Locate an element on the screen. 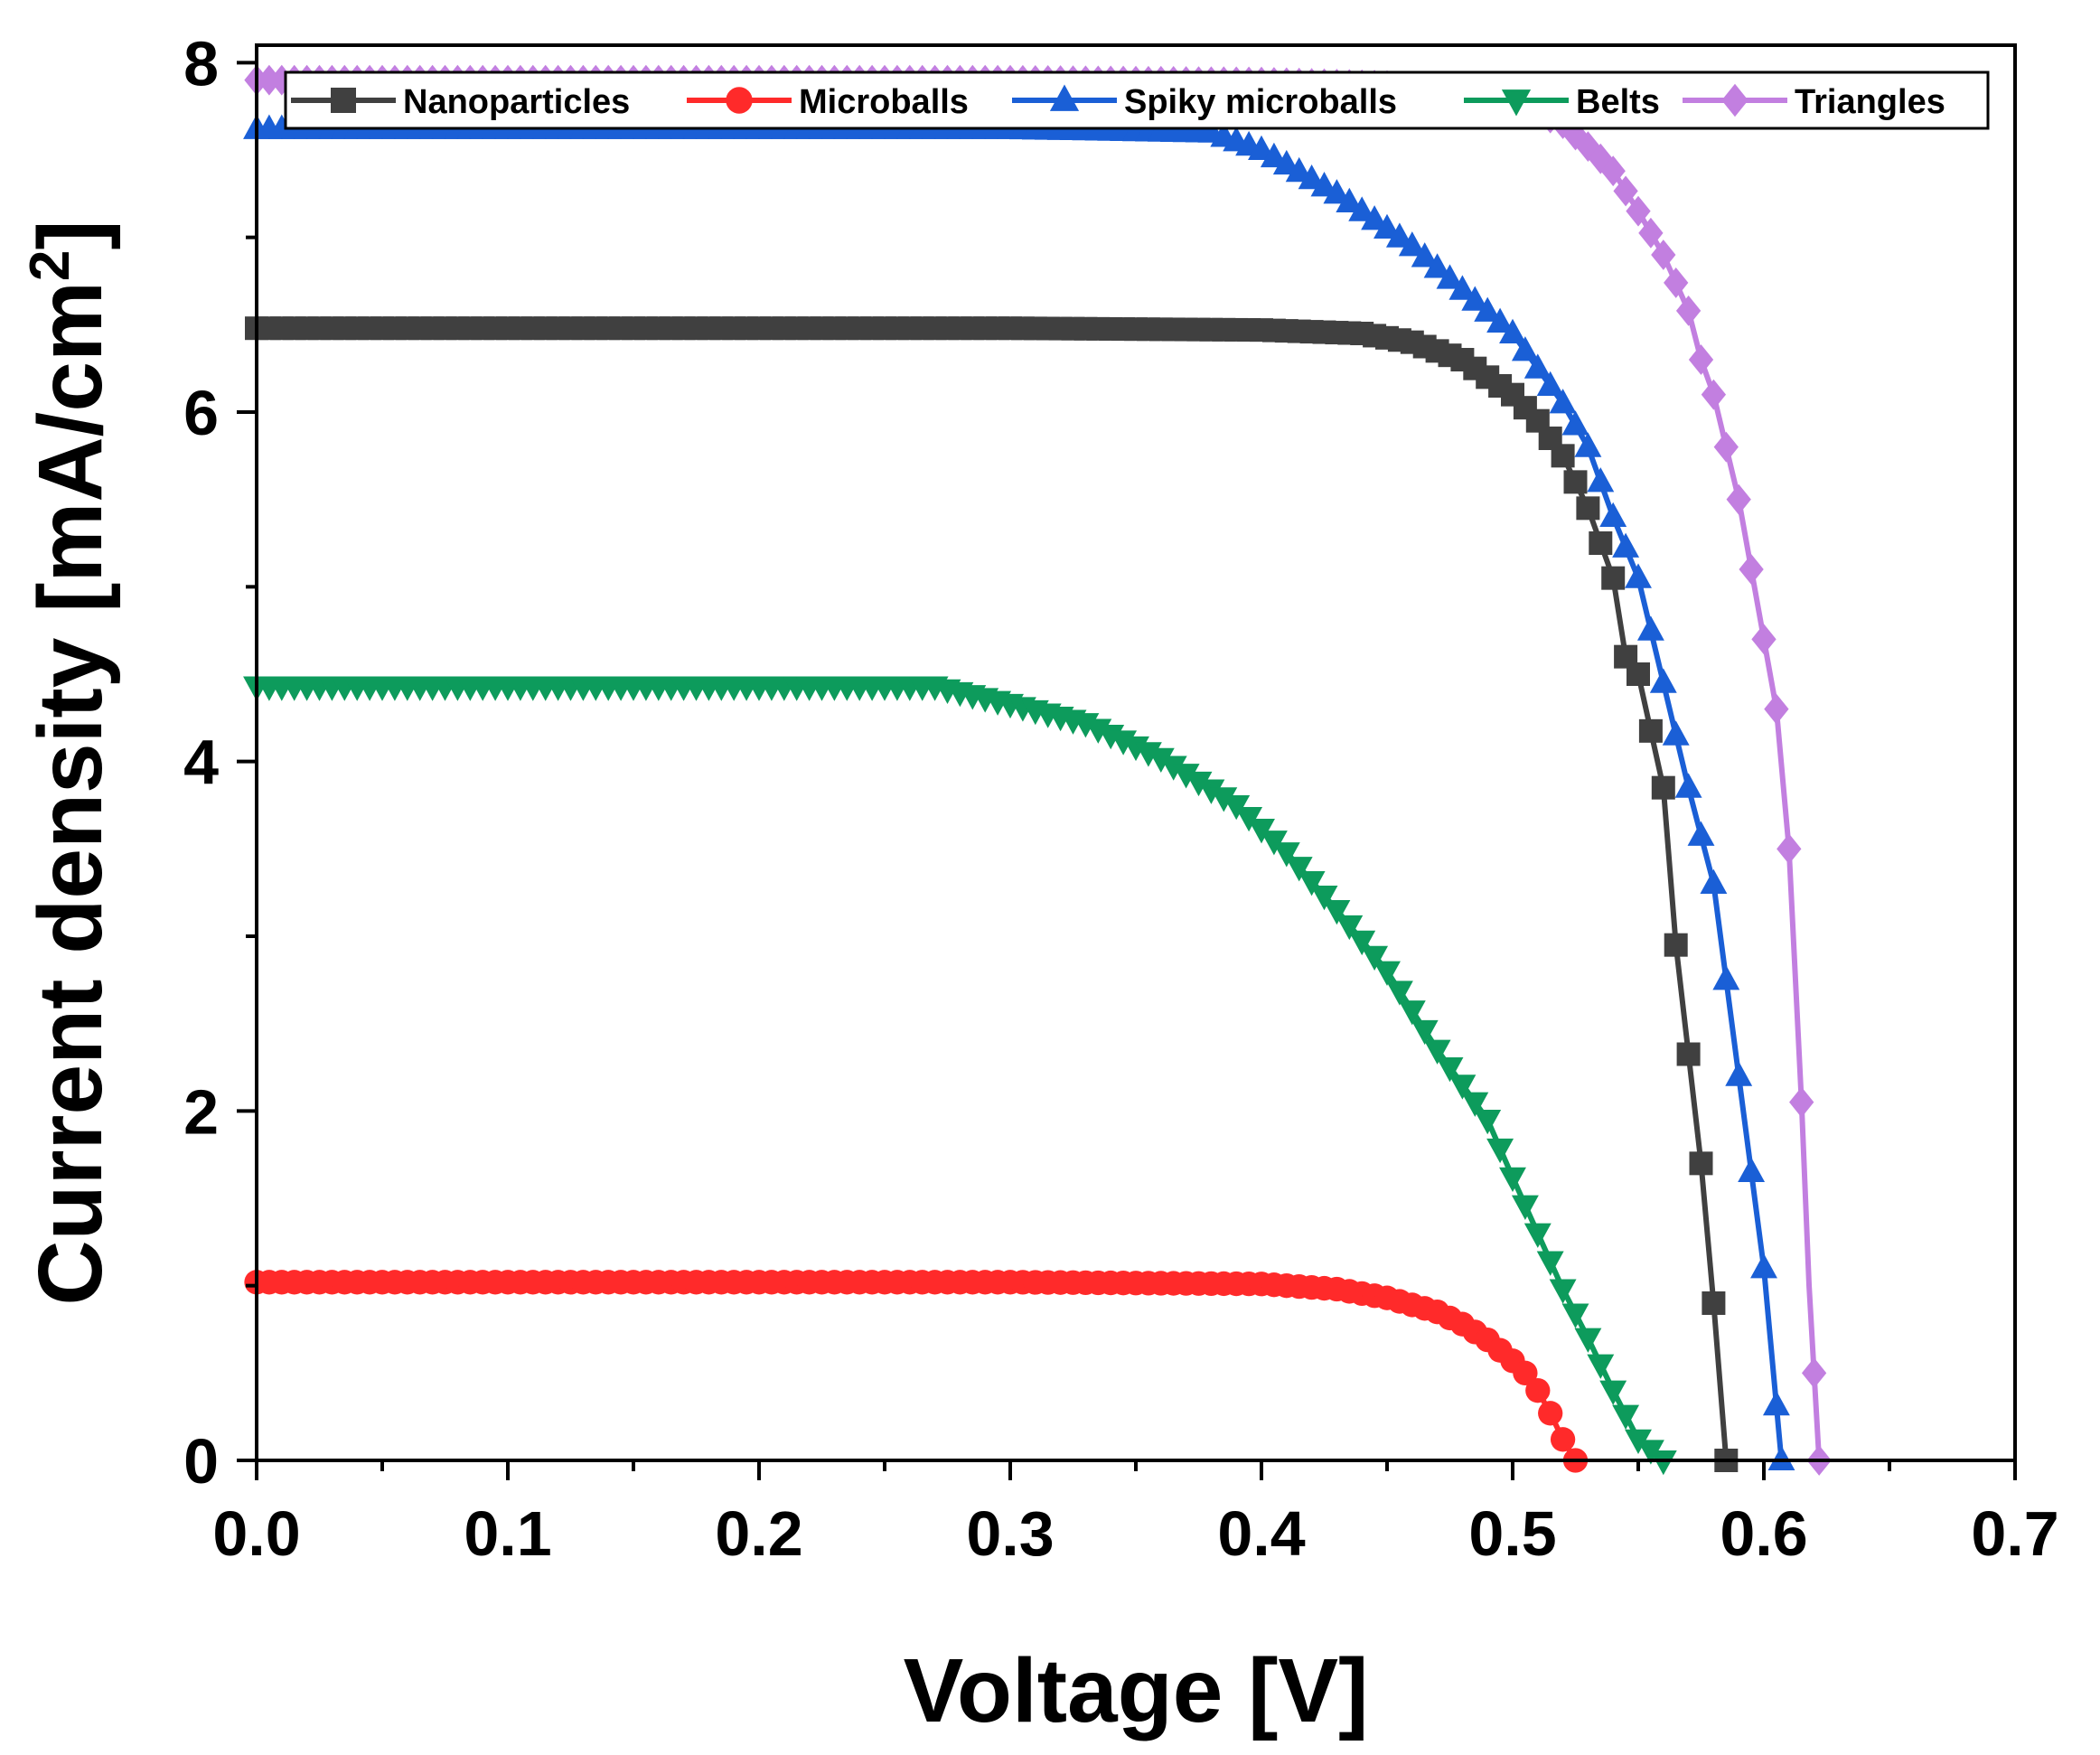 The height and width of the screenshot is (1755, 2100). legend-item-spiky-microballs: Spiky microballs is located at coordinates (1204, 102).